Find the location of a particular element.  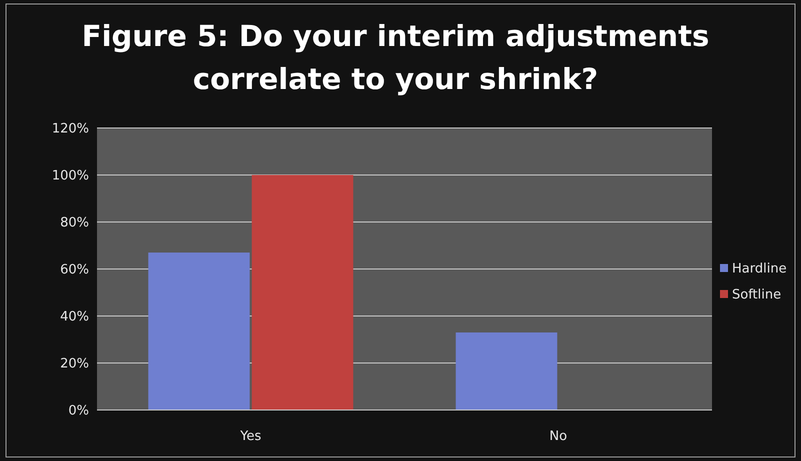

y-tick-label: 0% is located at coordinates (78, 411).